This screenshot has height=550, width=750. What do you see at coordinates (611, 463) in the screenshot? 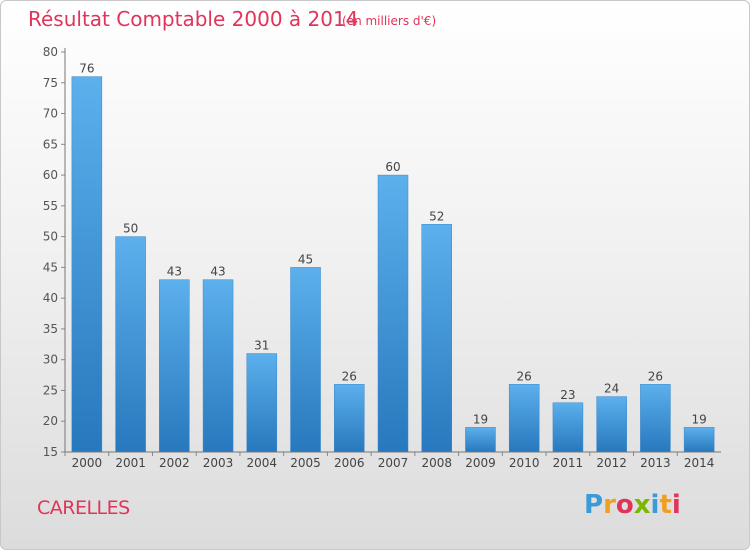
I see `x-tick-label: 2012` at bounding box center [611, 463].